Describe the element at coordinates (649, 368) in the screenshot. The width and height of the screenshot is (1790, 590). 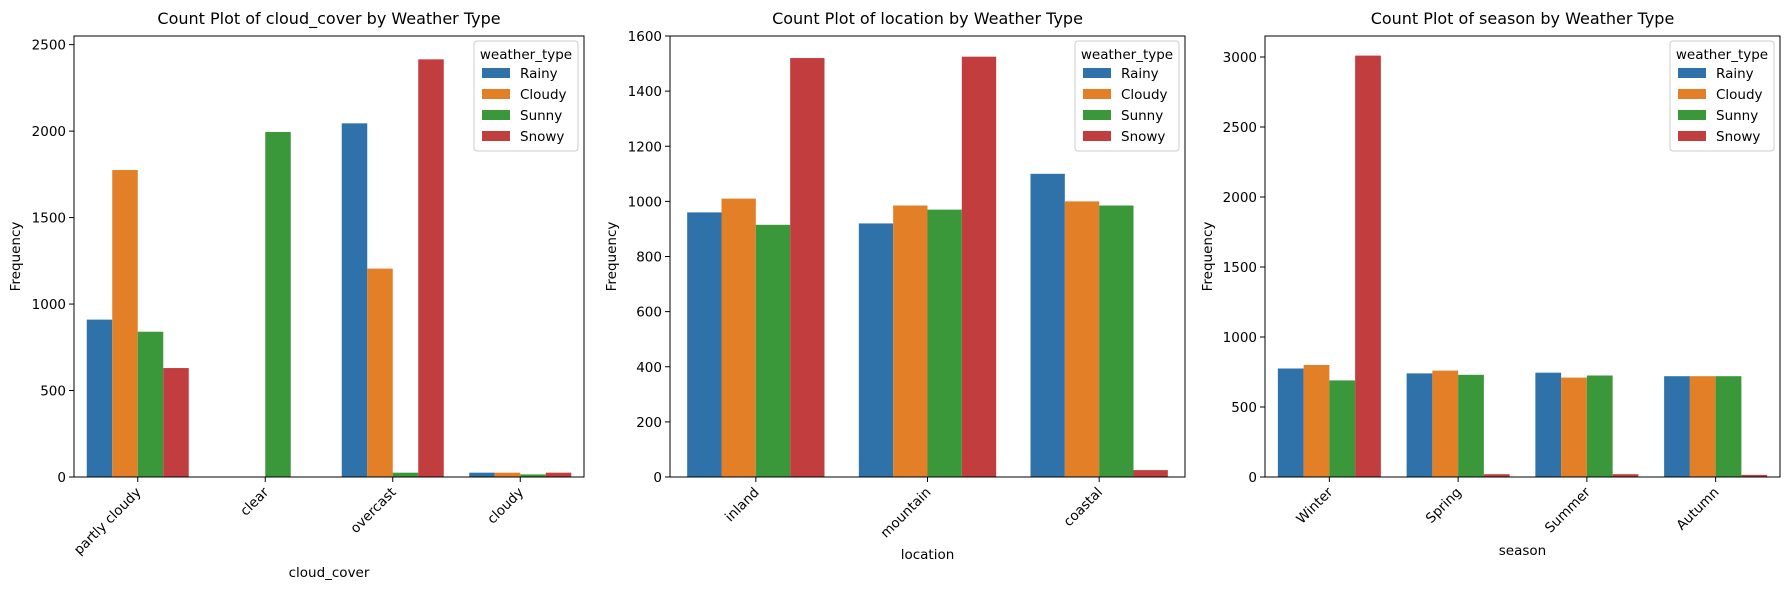
I see `y-tick-label: 400` at that location.